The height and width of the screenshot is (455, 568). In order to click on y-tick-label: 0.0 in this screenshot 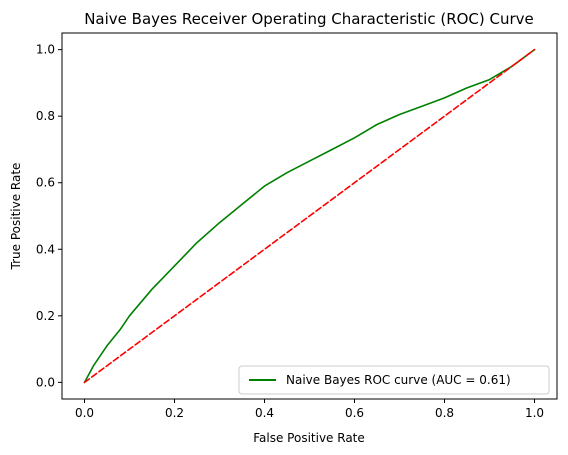, I will do `click(45, 382)`.